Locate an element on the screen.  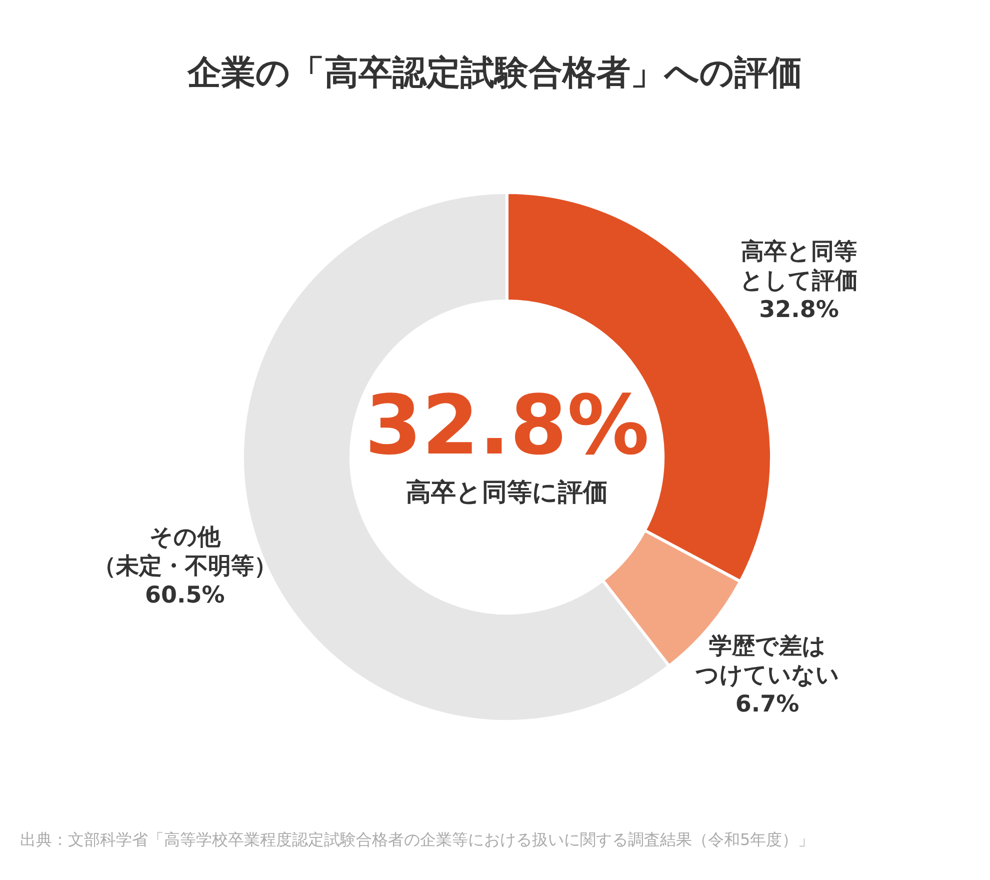
text: 32.8% is located at coordinates (507, 426).